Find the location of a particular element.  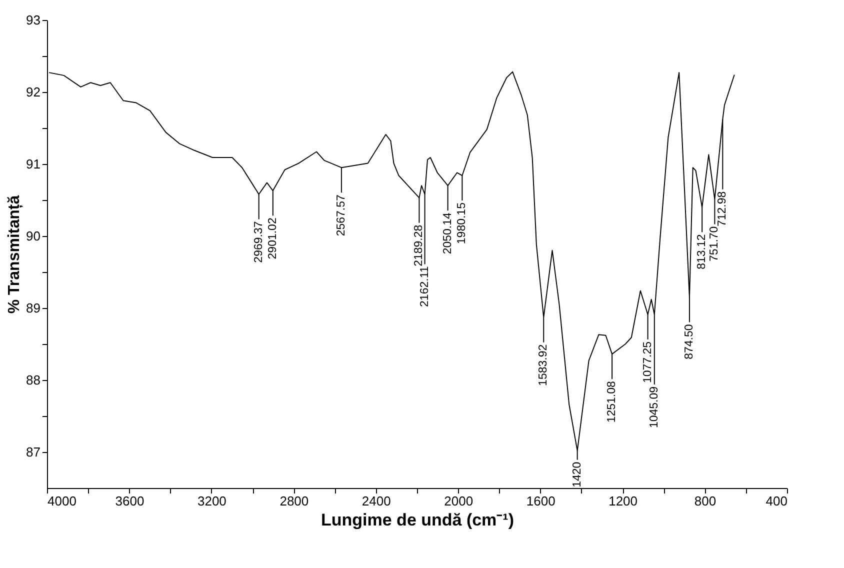

x-tick-label: 2800 is located at coordinates (294, 501).